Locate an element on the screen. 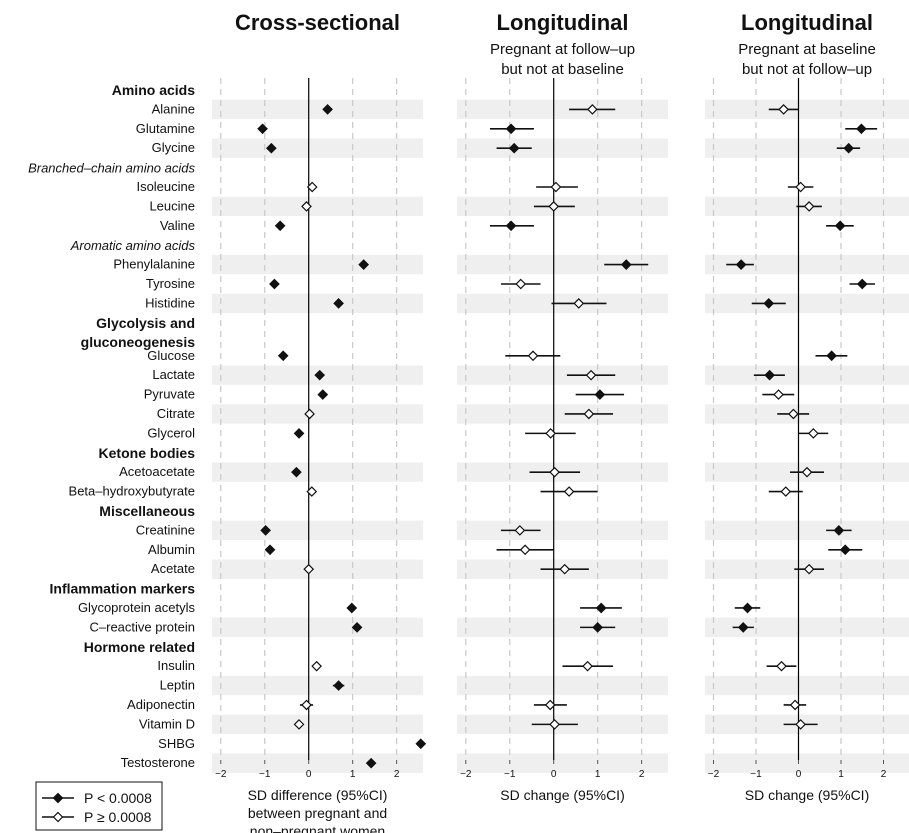  panel-subtitle: but not at follow–up is located at coordinates (807, 69).